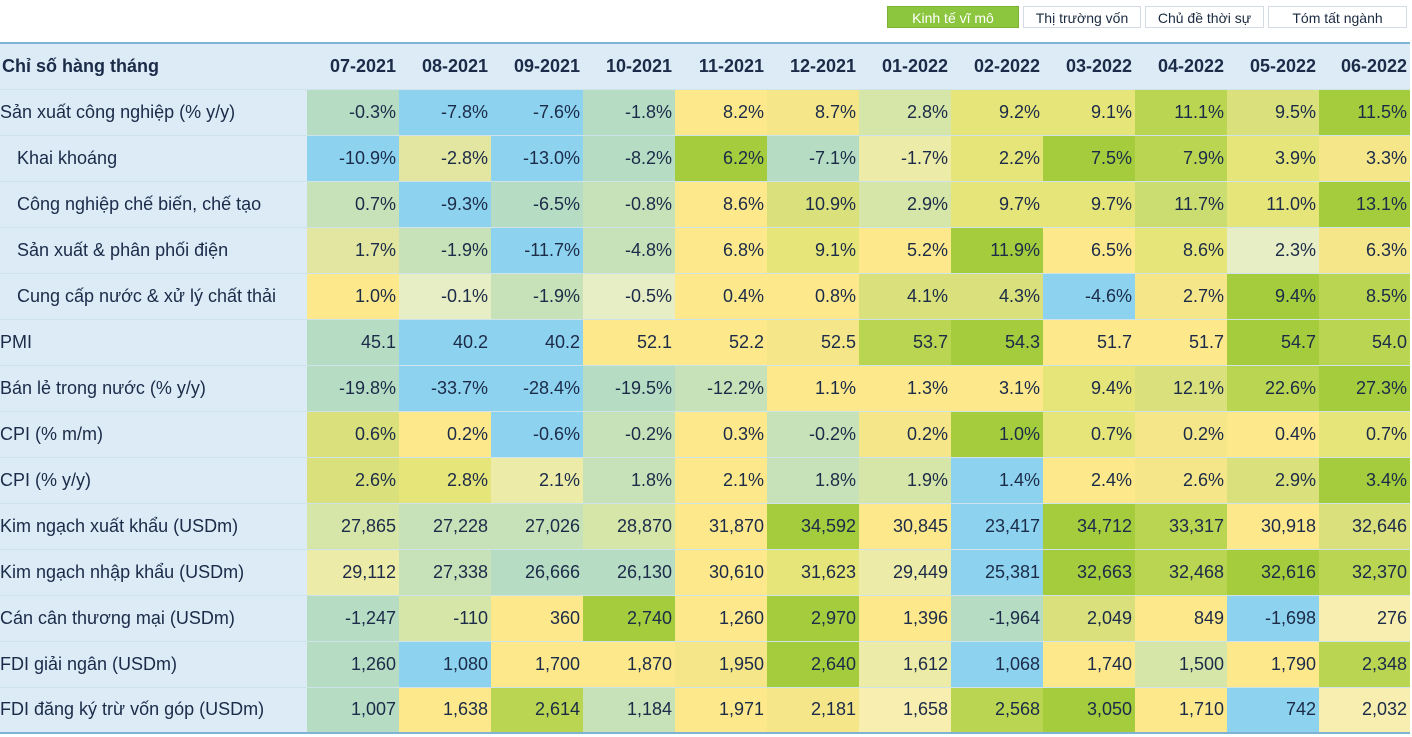 Image resolution: width=1412 pixels, height=737 pixels. What do you see at coordinates (353, 112) in the screenshot?
I see `value-cell: -0.3%` at bounding box center [353, 112].